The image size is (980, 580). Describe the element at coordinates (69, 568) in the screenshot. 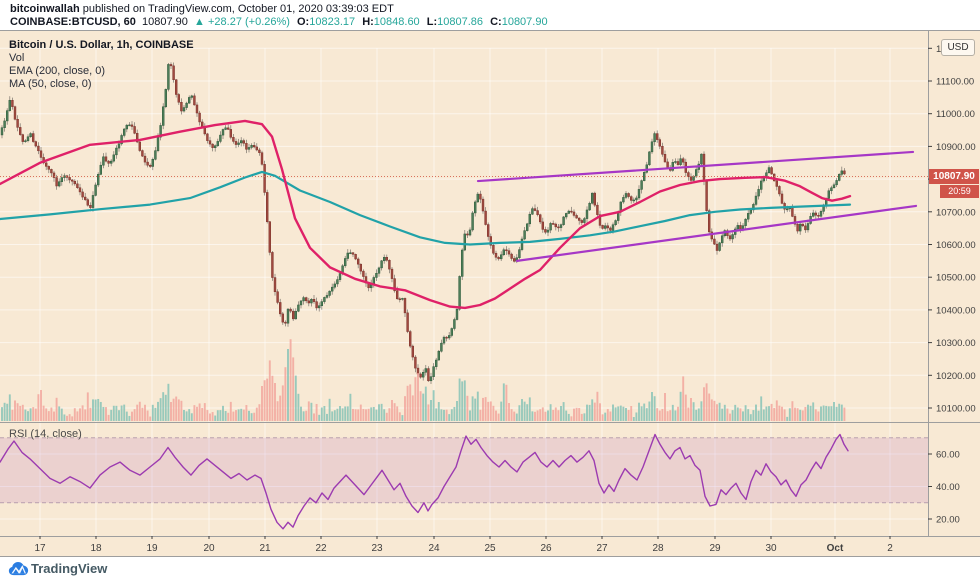

I see `tradingview-brand-text: TradingView` at that location.